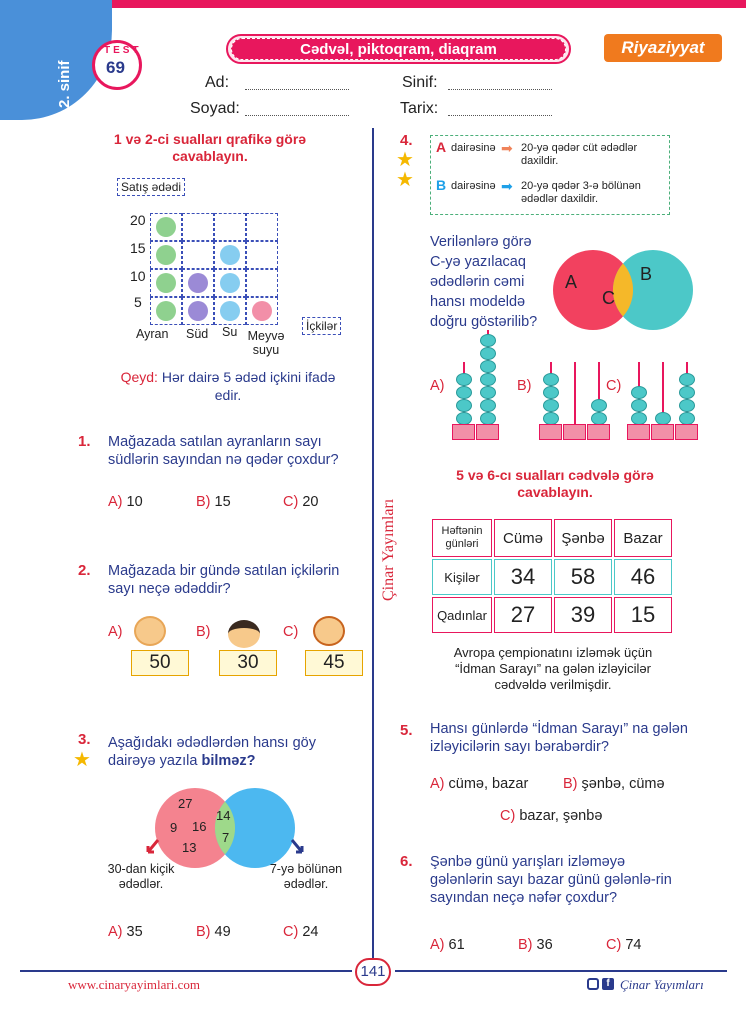 The height and width of the screenshot is (1024, 746). Describe the element at coordinates (215, 109) in the screenshot. I see `form-soyad: Soyad:` at that location.